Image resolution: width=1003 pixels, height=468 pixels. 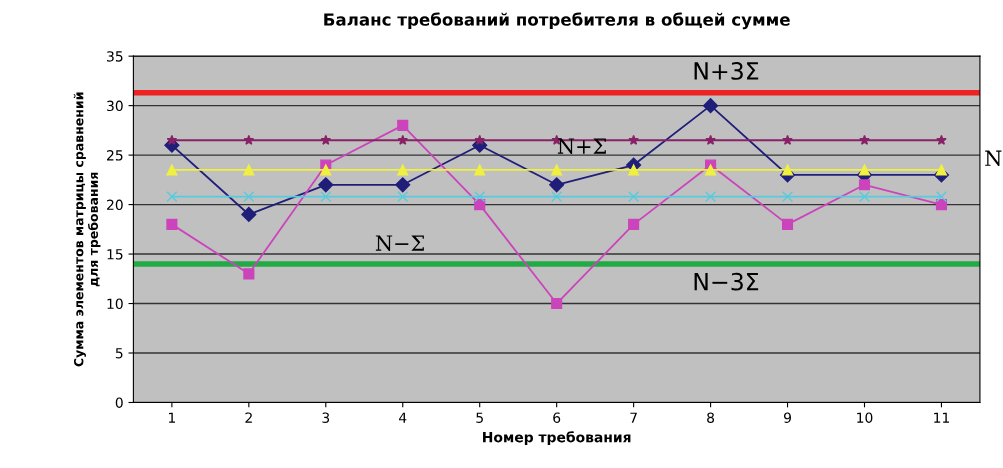 I want to click on chart-title: Баланс требований потребителя в общей сумме, so click(x=557, y=21).